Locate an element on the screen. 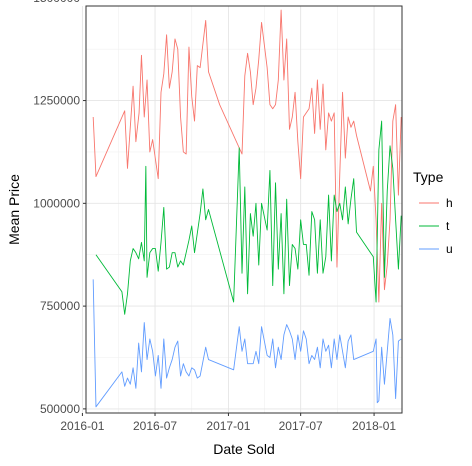 The image size is (472, 466). y-tick-label: 1500000 is located at coordinates (56, 2).